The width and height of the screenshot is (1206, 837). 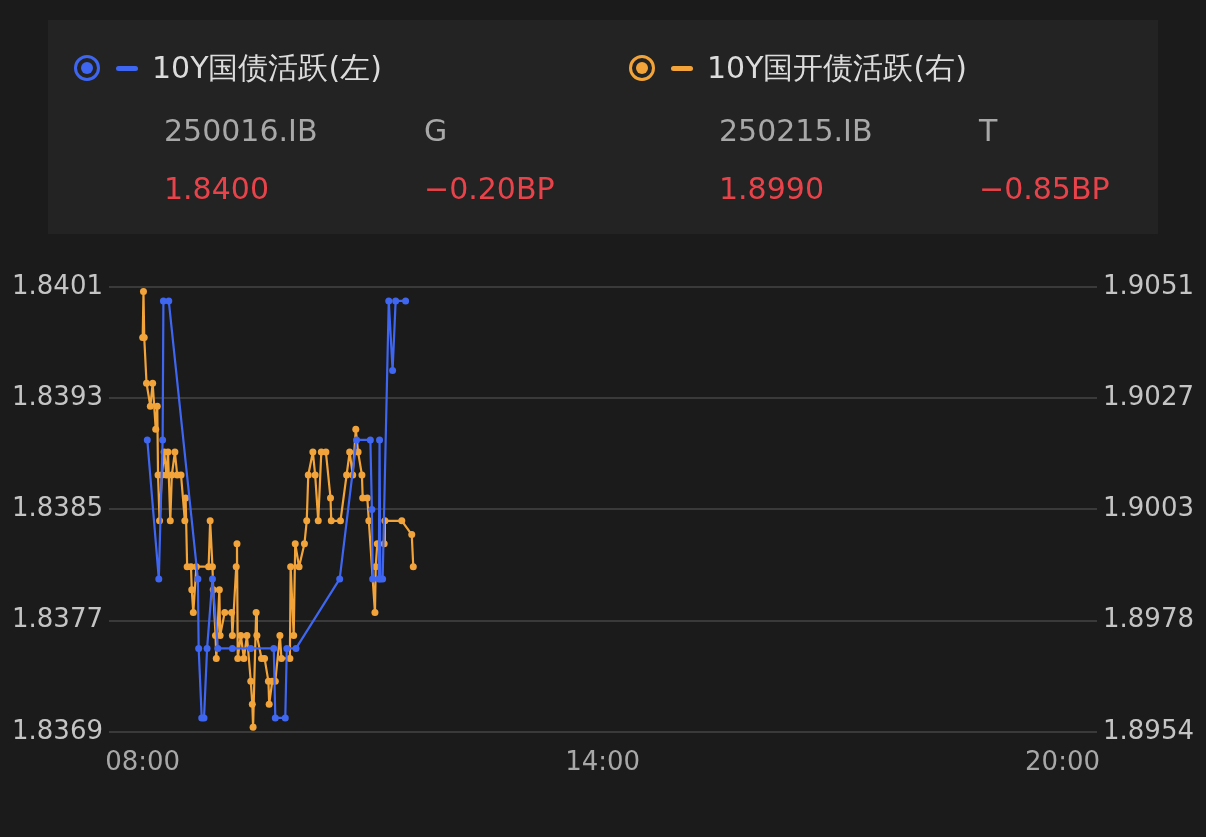 What do you see at coordinates (837, 67) in the screenshot?
I see `legend-label: 10Y国开债活跃(右)` at bounding box center [837, 67].